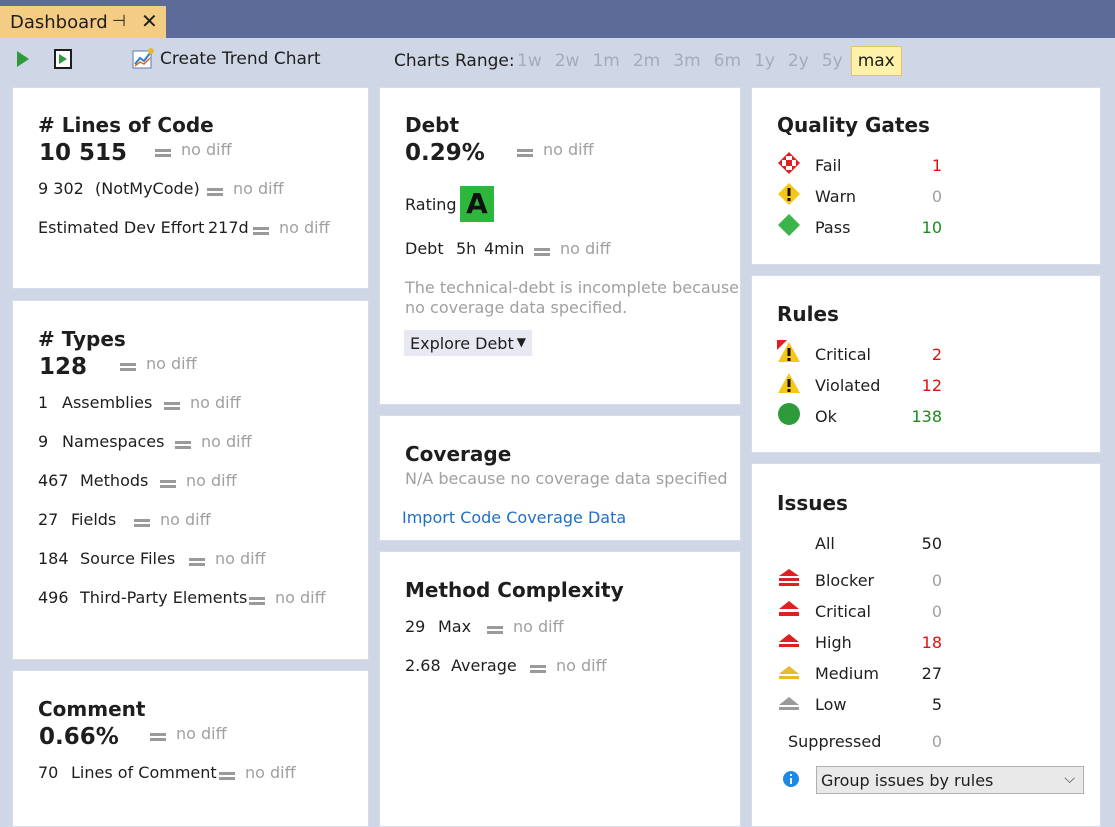 This screenshot has height=827, width=1115. I want to click on issues-blocker-label: Blocker, so click(845, 580).